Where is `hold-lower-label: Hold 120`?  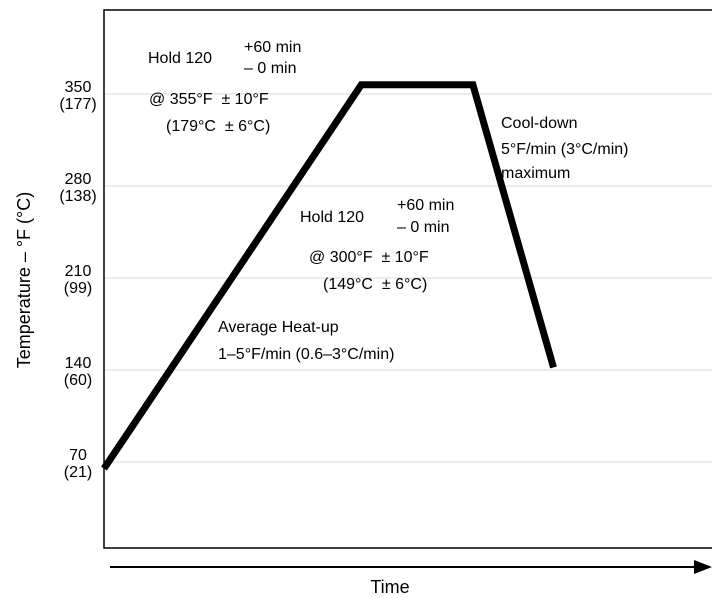
hold-lower-label: Hold 120 is located at coordinates (332, 217).